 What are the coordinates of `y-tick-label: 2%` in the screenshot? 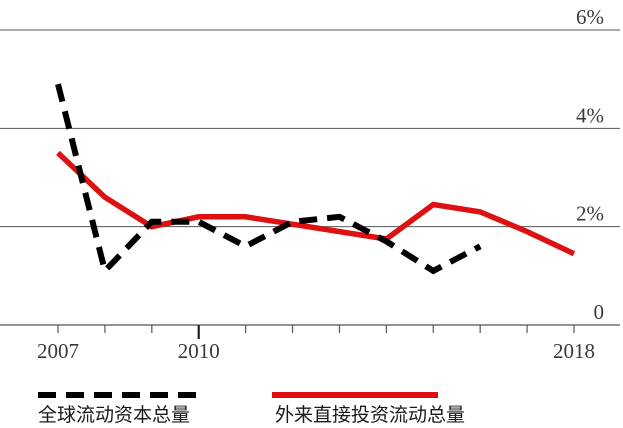 It's located at (590, 214).